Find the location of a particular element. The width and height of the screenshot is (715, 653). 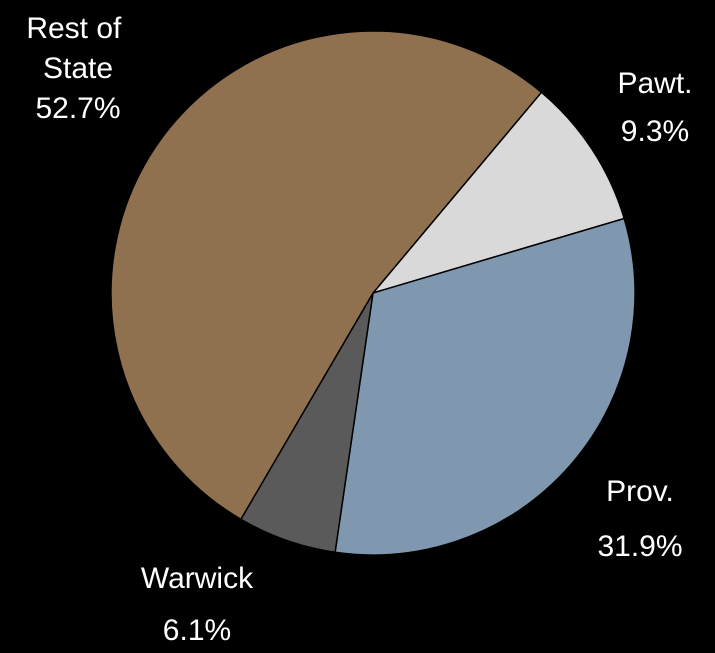

value-label: 31.9% is located at coordinates (639, 546).